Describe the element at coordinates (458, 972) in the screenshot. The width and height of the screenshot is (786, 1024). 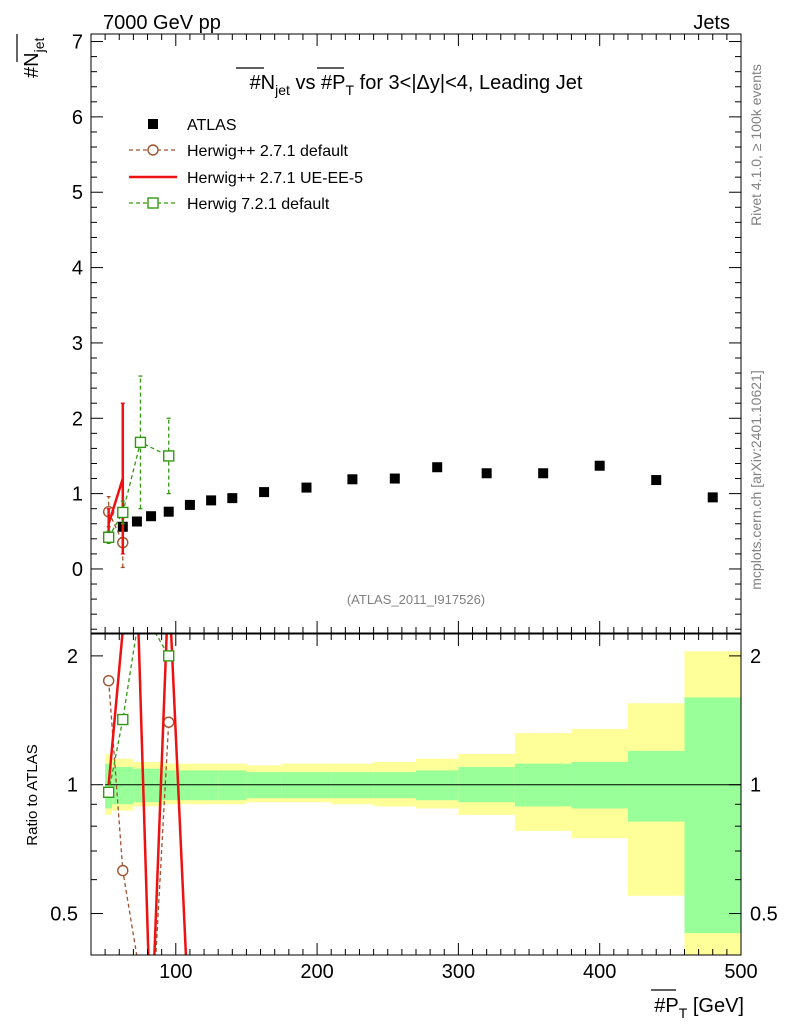
I see `ratio-xtick-label: 300` at that location.